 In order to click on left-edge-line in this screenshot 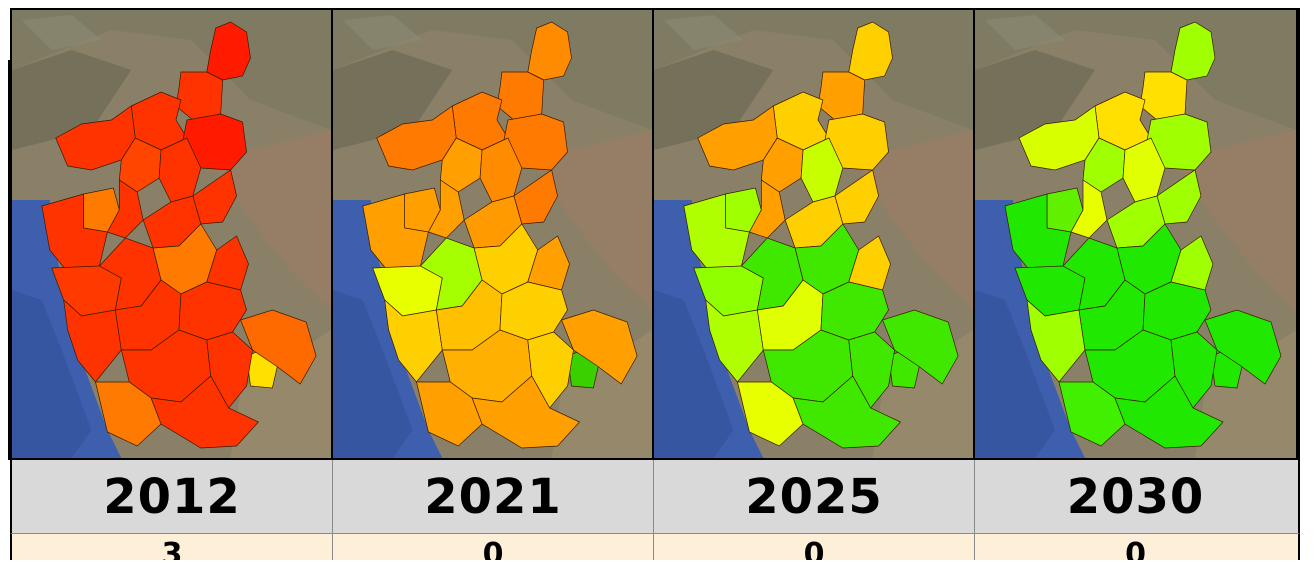, I will do `click(9, 260)`.